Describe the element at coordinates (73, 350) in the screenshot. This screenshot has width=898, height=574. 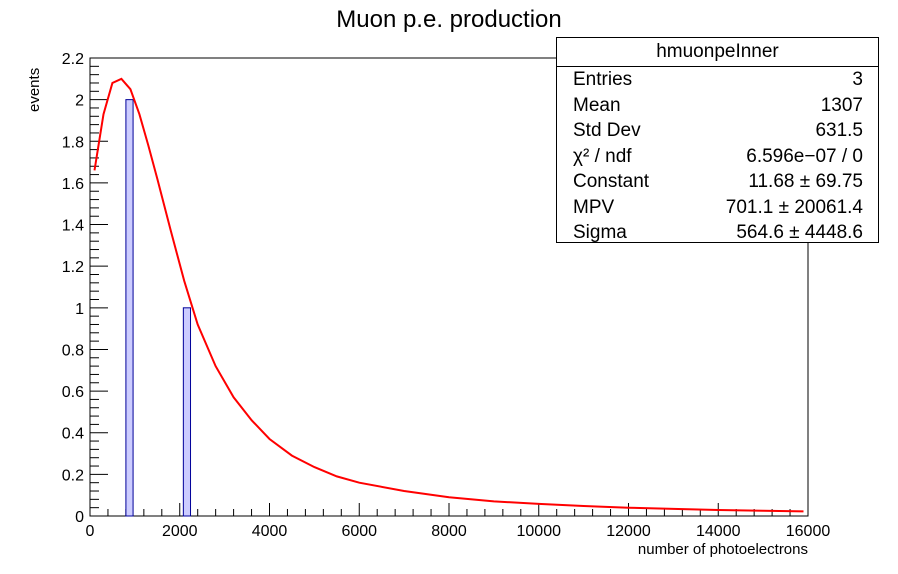
I see `y-tick-label: 0.8` at that location.